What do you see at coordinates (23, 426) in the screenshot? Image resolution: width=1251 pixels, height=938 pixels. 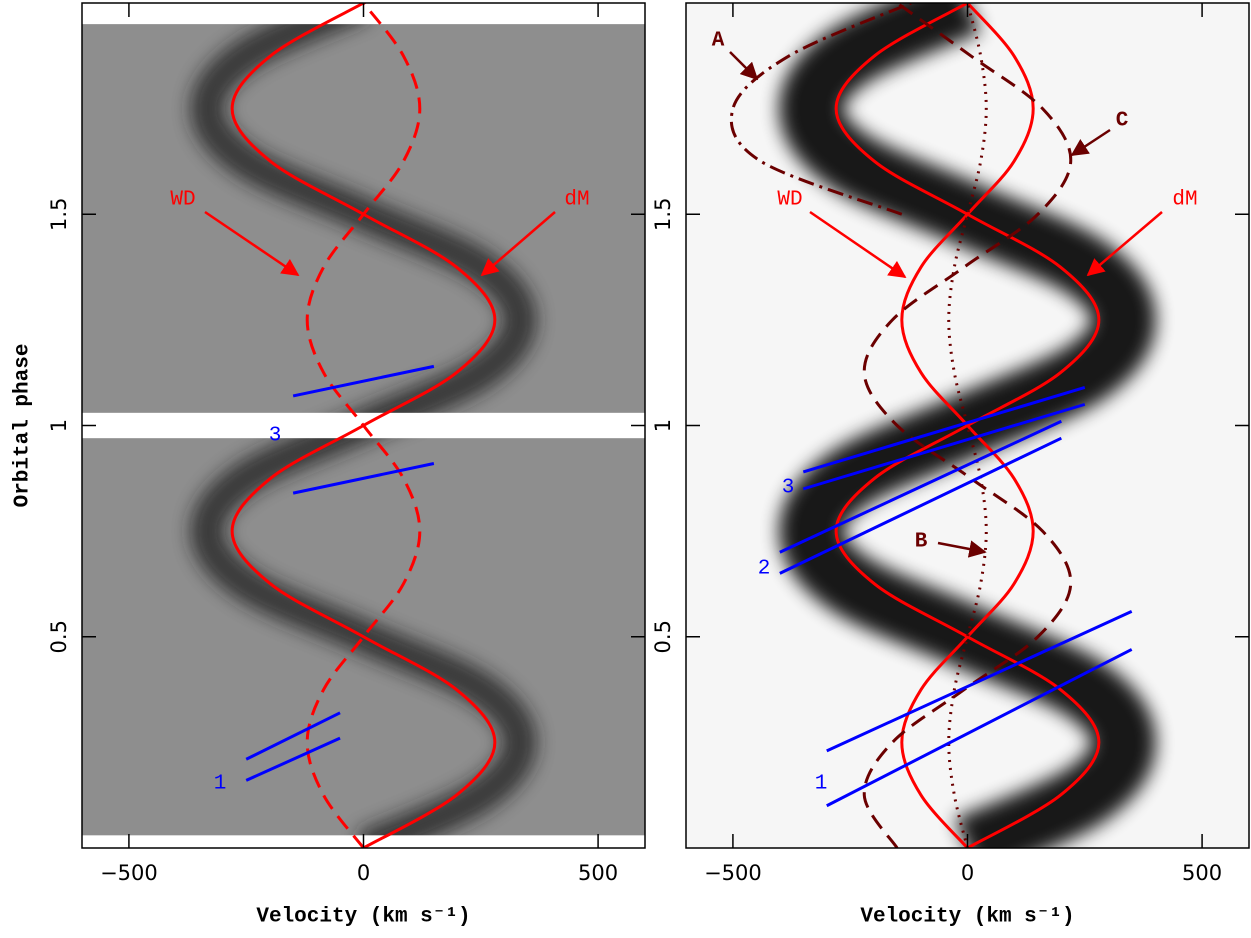 I see `y-axis-title: Orbital phase` at bounding box center [23, 426].